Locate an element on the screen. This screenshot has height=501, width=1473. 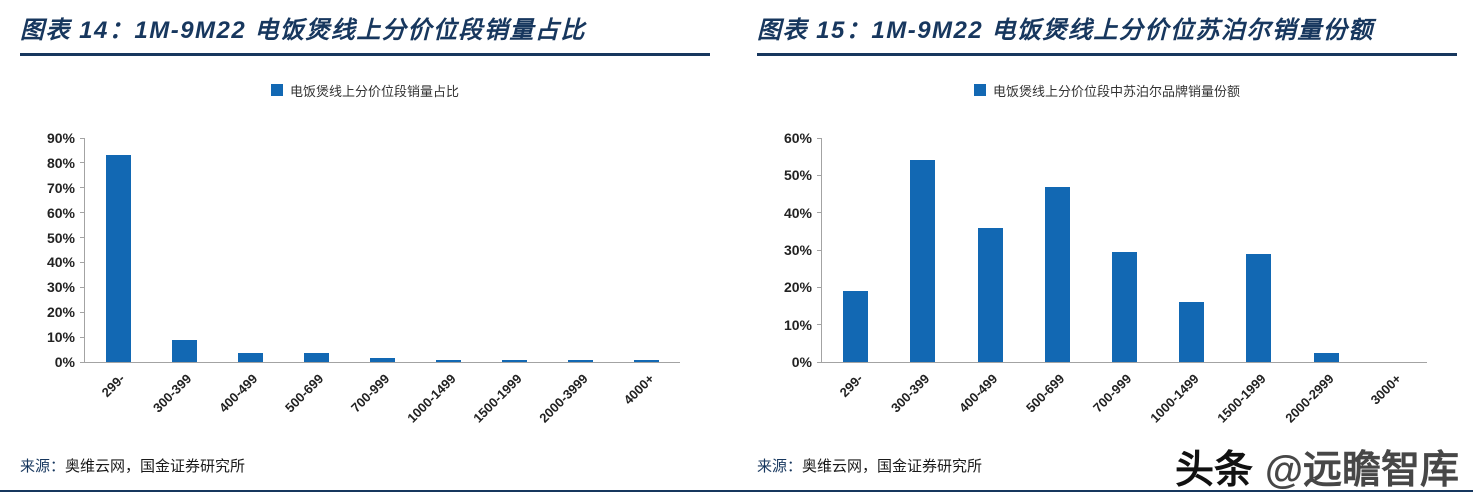
x-tick: 1000-1499 is located at coordinates (442, 401).